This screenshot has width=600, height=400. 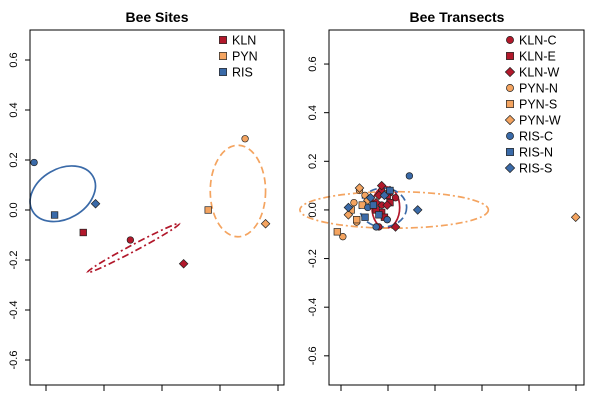 I want to click on ellipse-kln, so click(x=133, y=248).